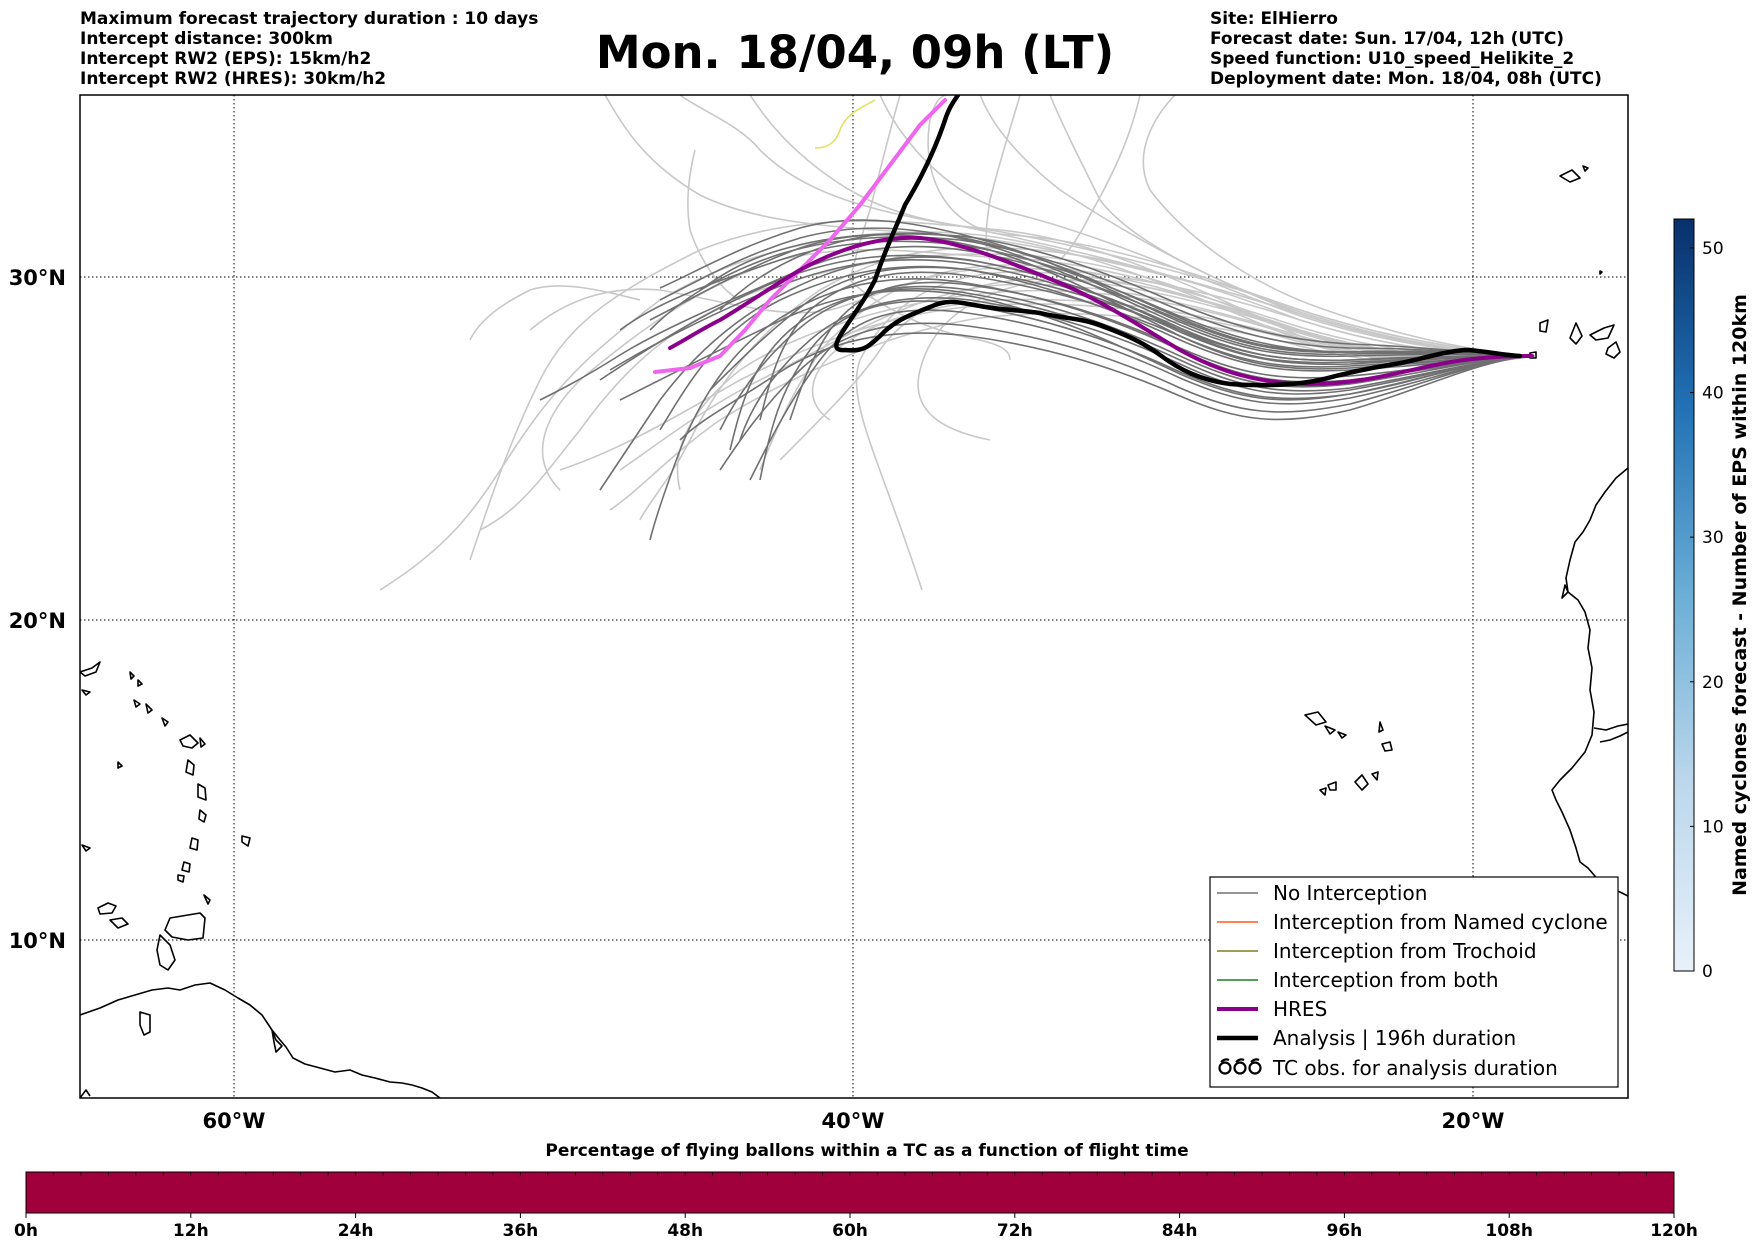 Image resolution: width=1752 pixels, height=1241 pixels. I want to click on analysis-track, so click(1178, 241).